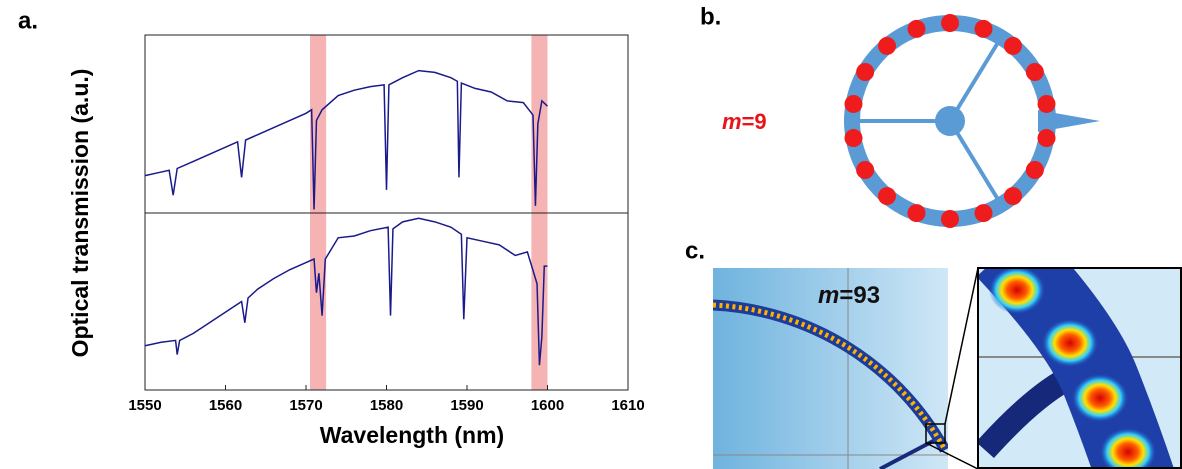  Describe the element at coordinates (907, 453) in the screenshot. I see `bus-waveguide` at that location.